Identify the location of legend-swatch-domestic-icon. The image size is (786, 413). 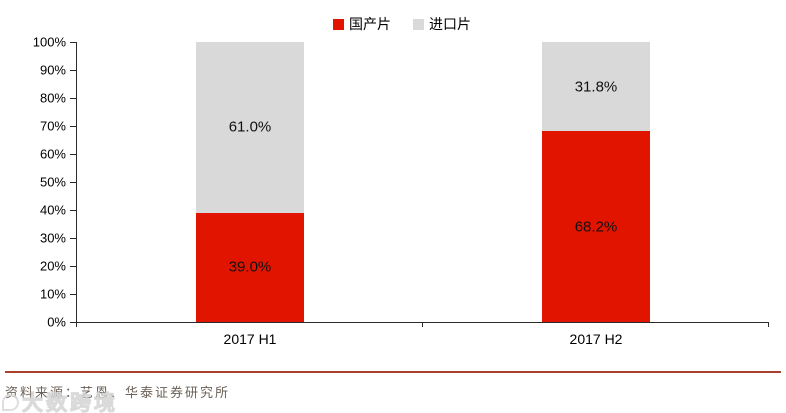
(338, 24).